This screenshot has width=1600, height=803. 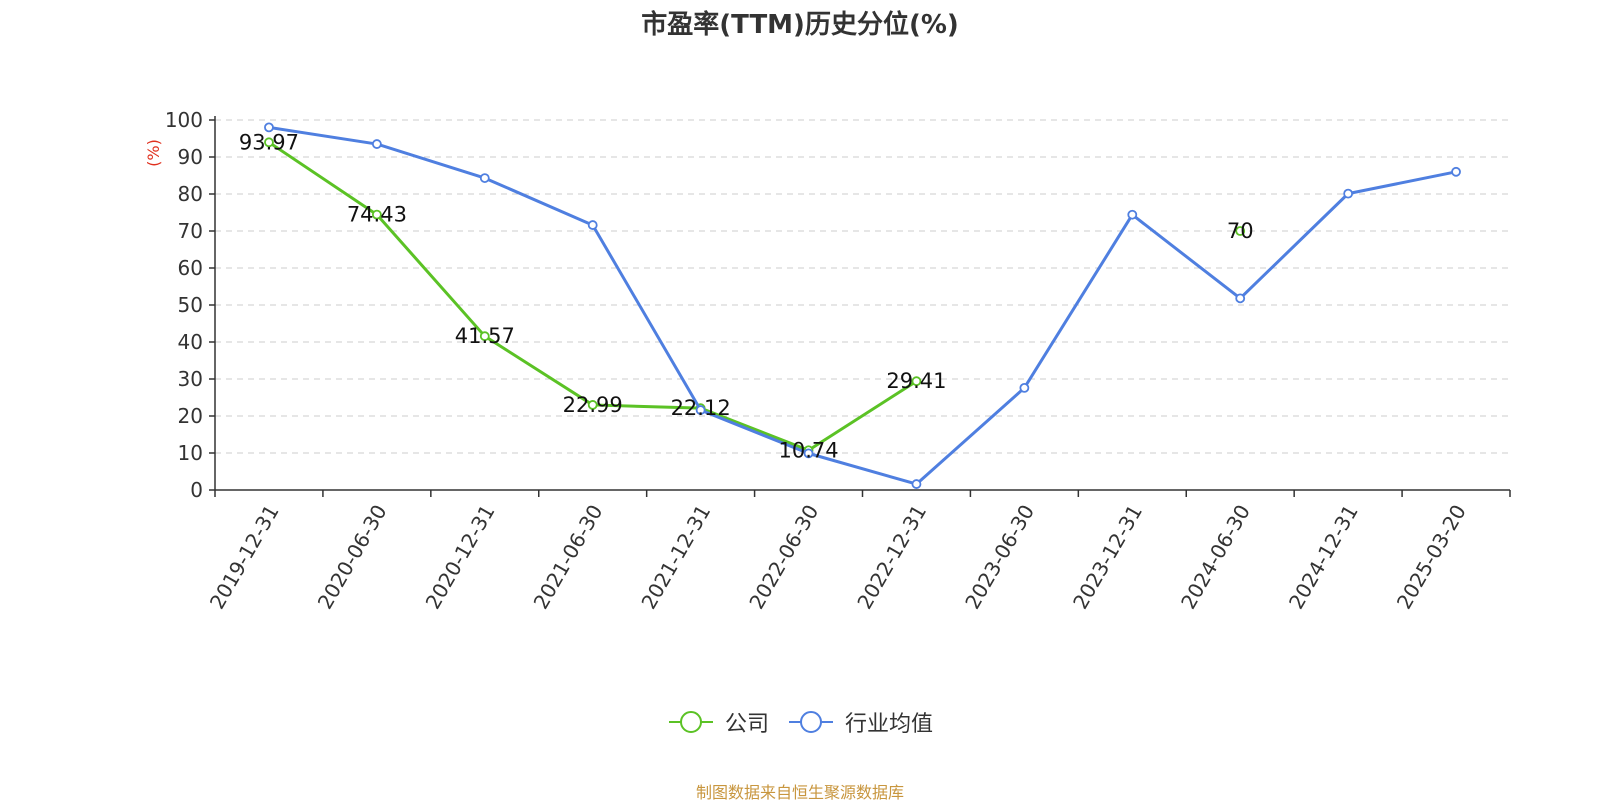 I want to click on x-tick-label: 2020-06-30, so click(x=352, y=557).